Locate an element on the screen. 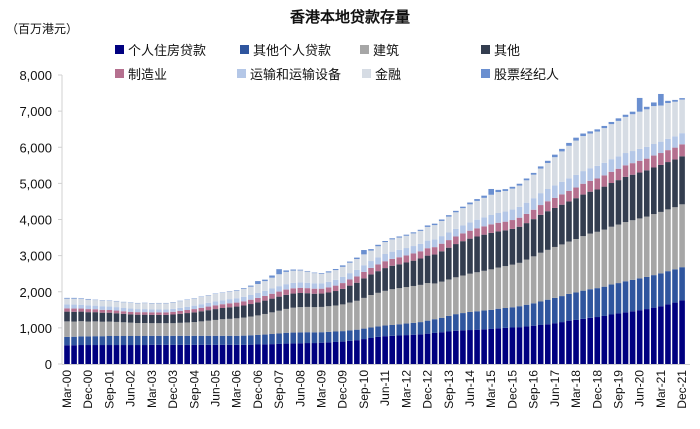 This screenshot has height=429, width=700. x-tick-label: Jun-20 is located at coordinates (640, 388).